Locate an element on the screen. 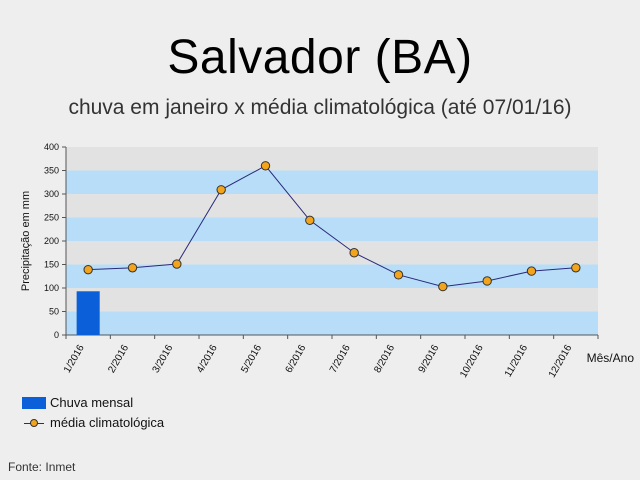 The image size is (640, 480). y-axis-title: Precipitação em mm is located at coordinates (26, 241).